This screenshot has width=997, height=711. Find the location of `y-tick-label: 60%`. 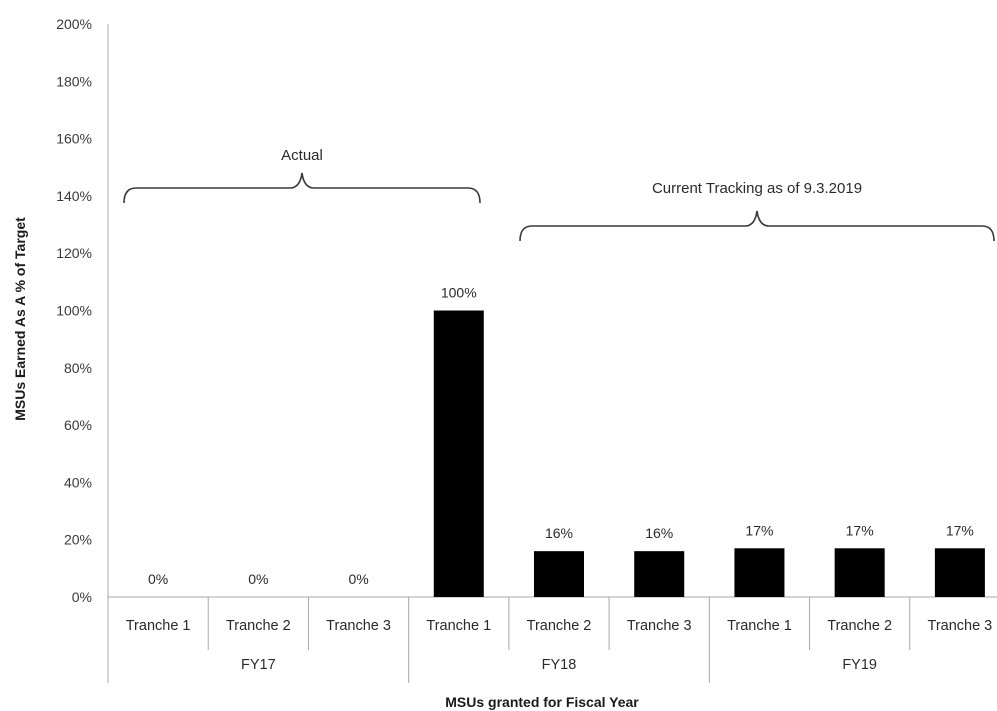

y-tick-label: 60% is located at coordinates (78, 425).